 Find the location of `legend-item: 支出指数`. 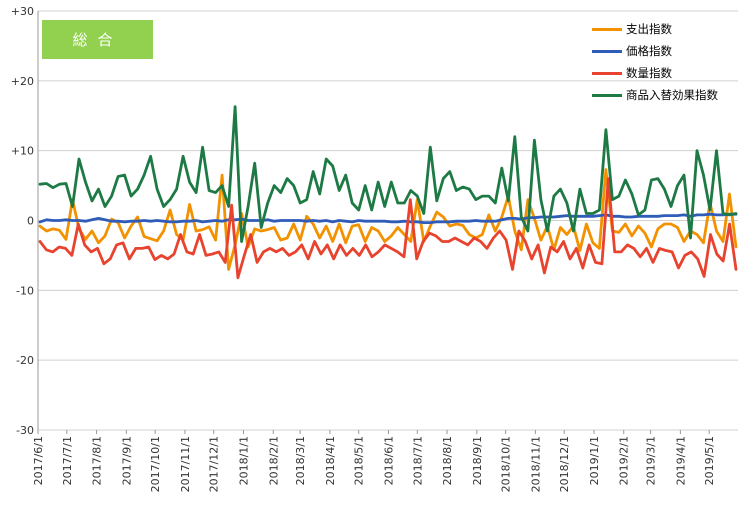

legend-item: 支出指数 is located at coordinates (655, 29).